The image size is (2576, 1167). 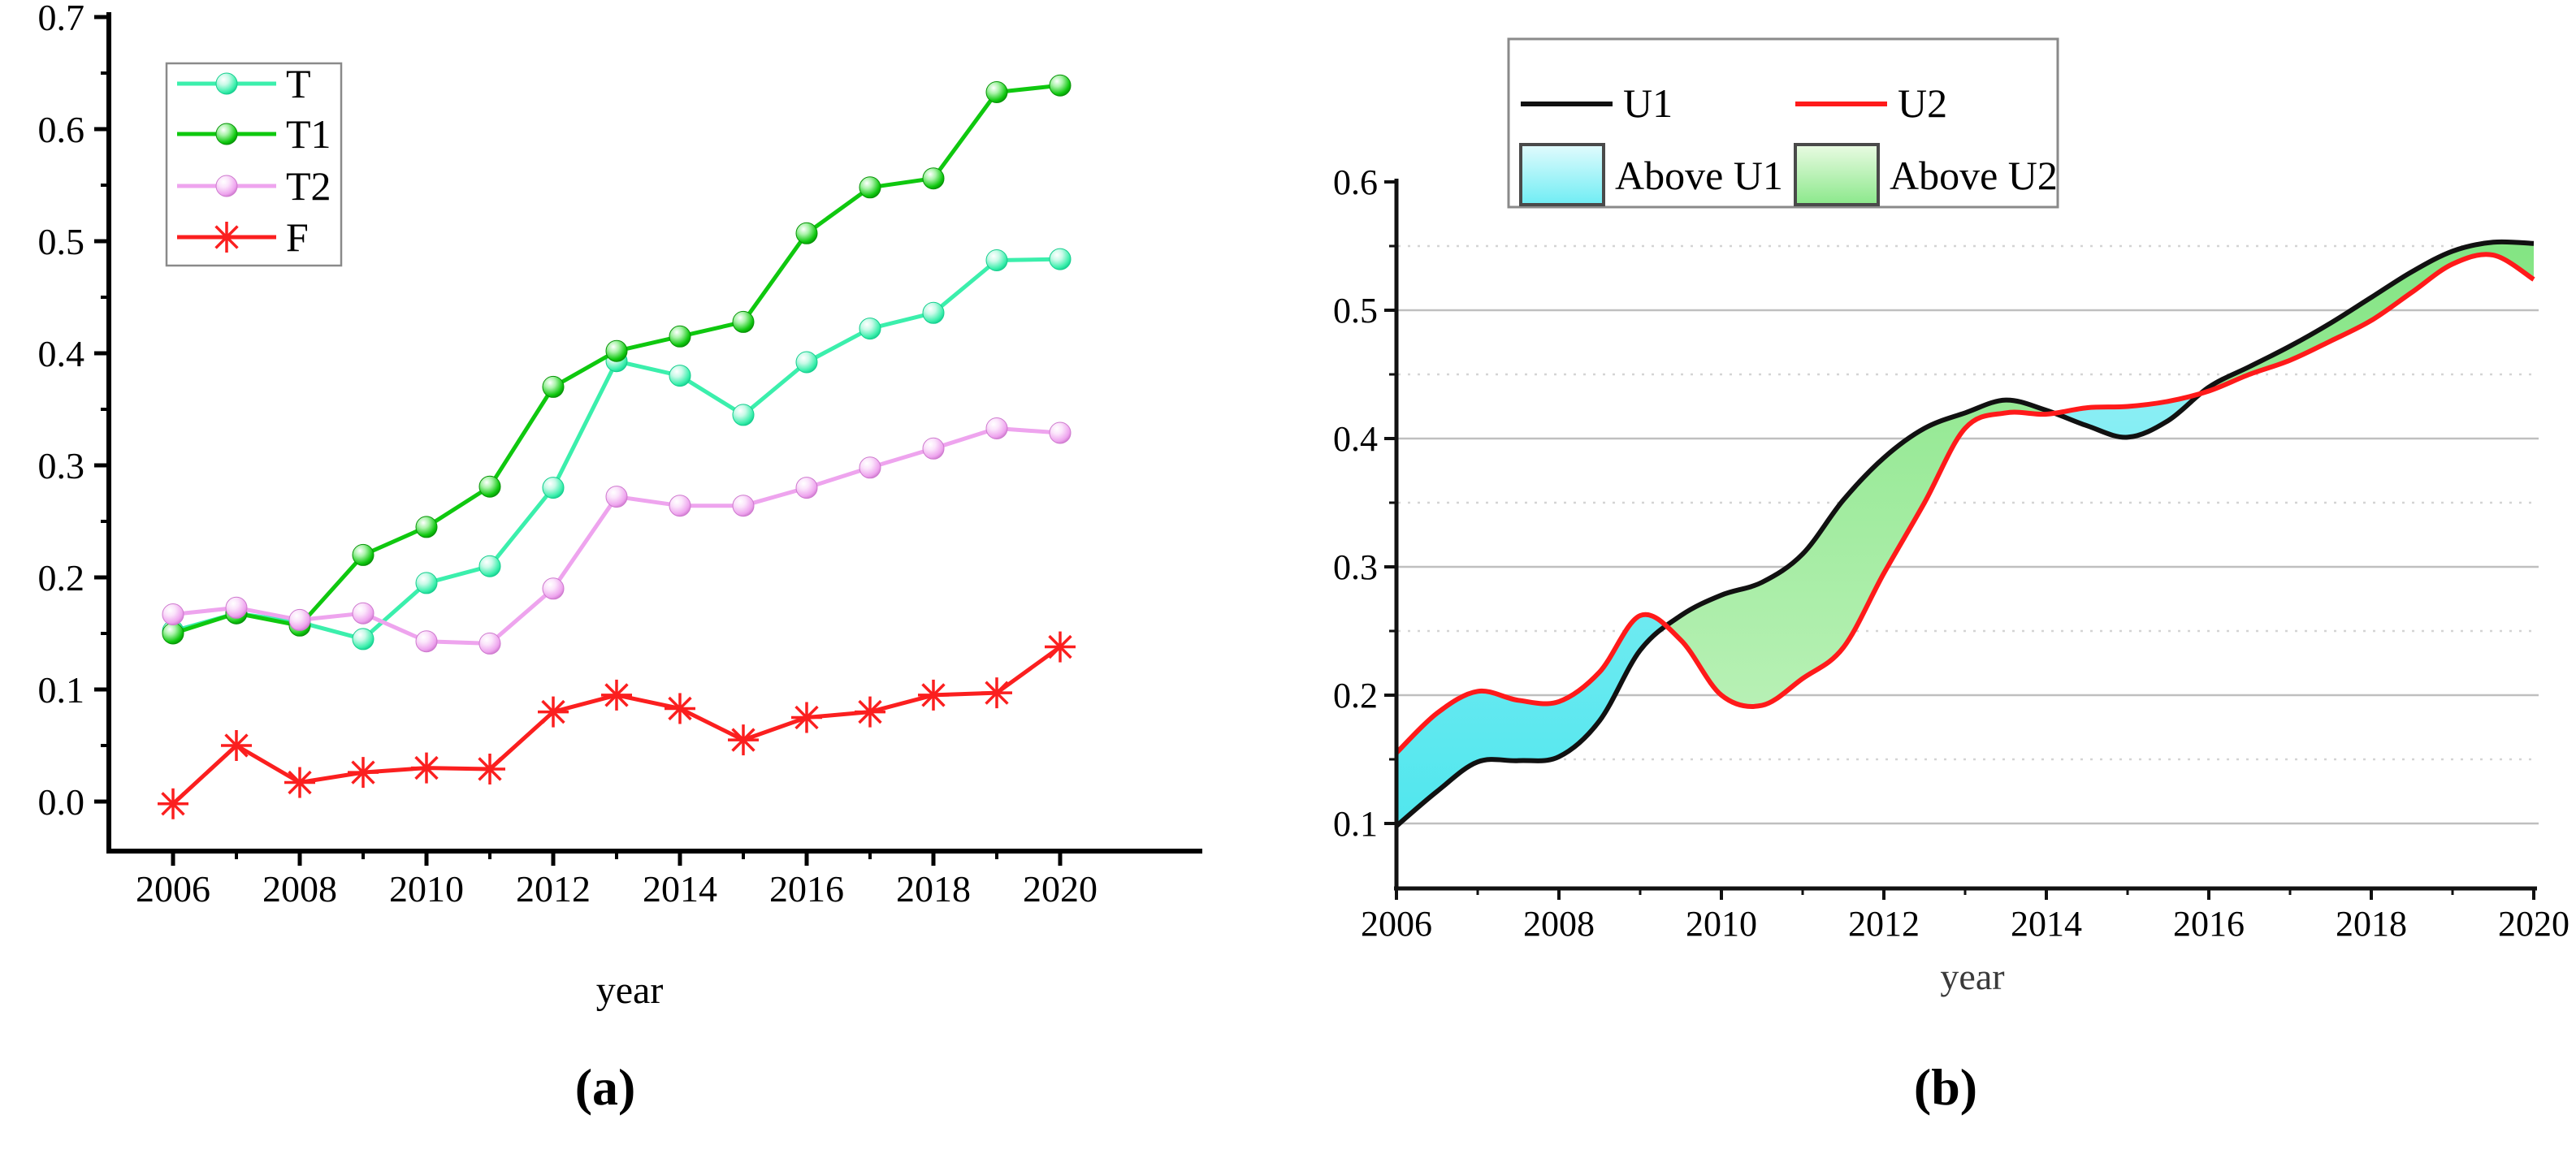 I want to click on y-tick-label-a: 0.1, so click(x=62, y=690).